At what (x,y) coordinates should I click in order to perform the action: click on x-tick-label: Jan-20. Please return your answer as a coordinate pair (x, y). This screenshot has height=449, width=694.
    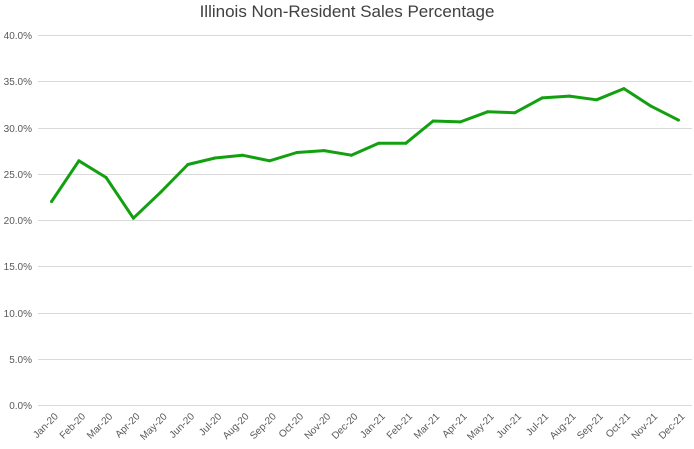
    Looking at the image, I should click on (46, 426).